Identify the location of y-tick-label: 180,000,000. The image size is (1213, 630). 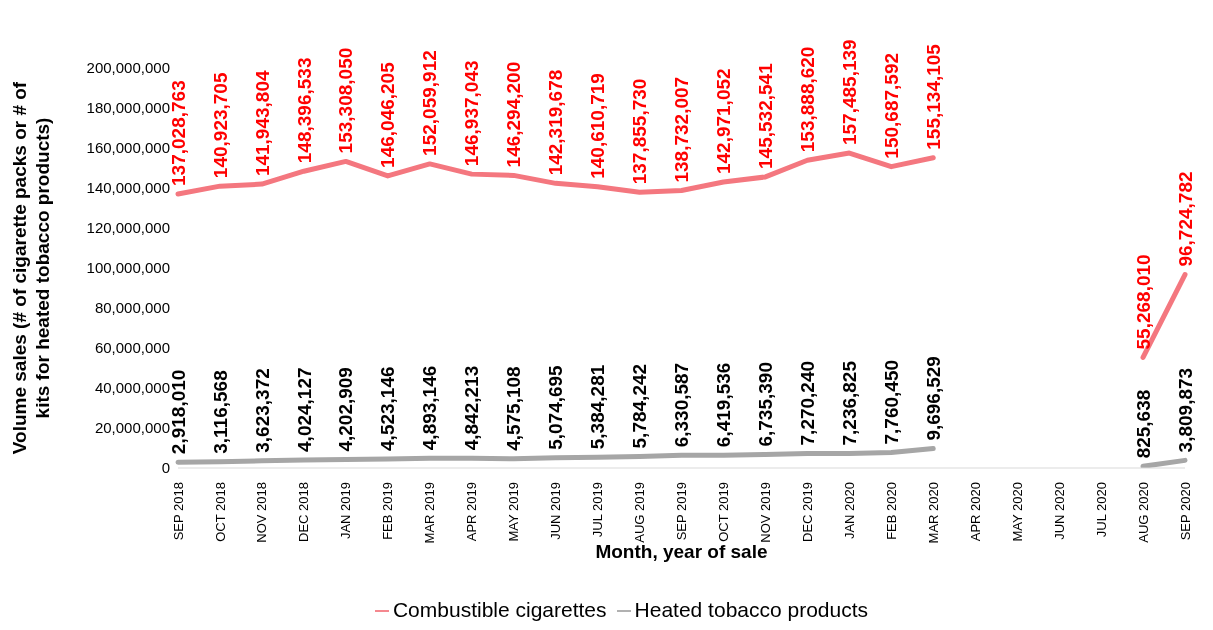
(128, 108).